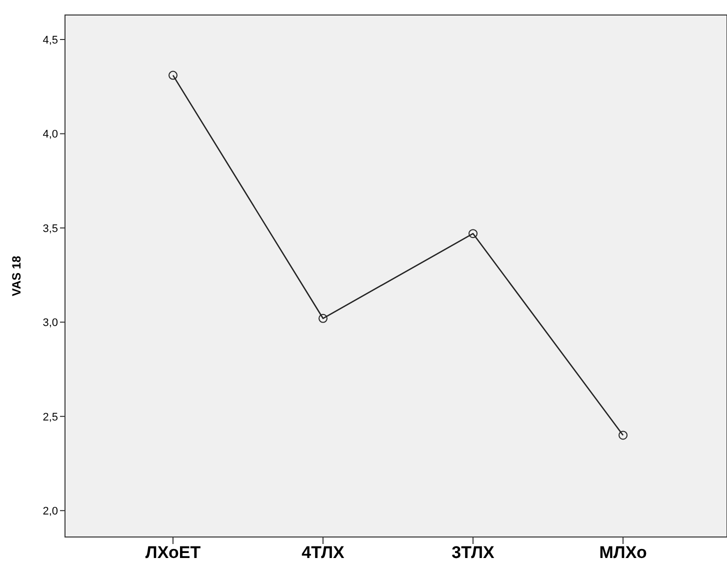 The width and height of the screenshot is (727, 578). What do you see at coordinates (16, 275) in the screenshot?
I see `y-axis-title: VAS 18` at bounding box center [16, 275].